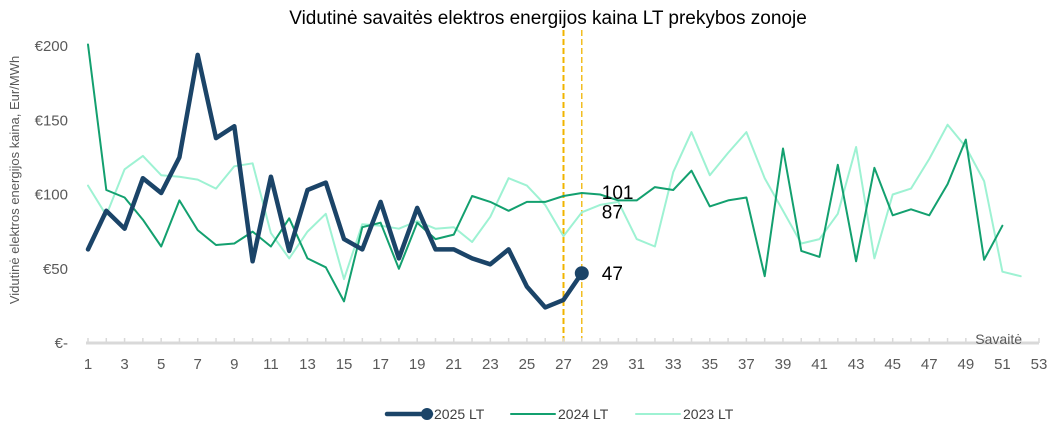 This screenshot has width=1063, height=446. I want to click on y-axis-ticks: €- €50 €100 €150 €200, so click(51, 195).